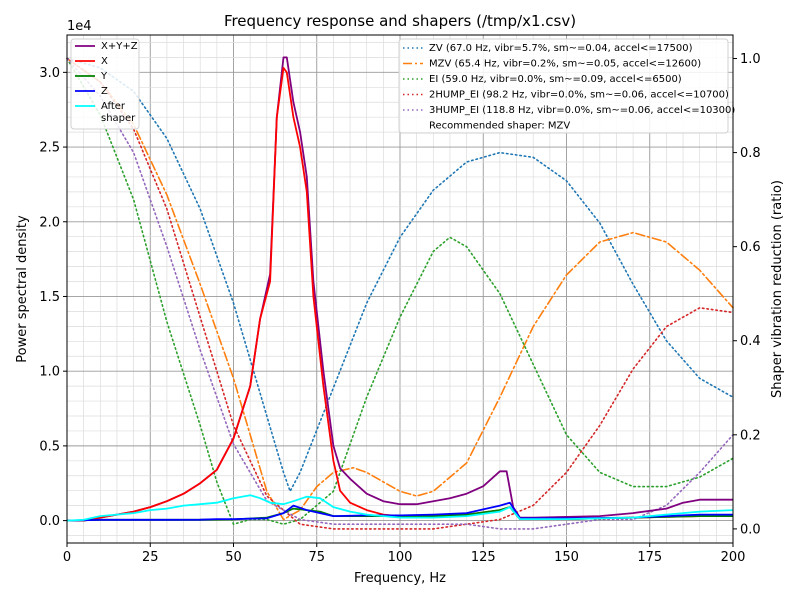 This screenshot has width=800, height=600. Describe the element at coordinates (49, 521) in the screenshot. I see `y-tick-label: 0.0` at that location.